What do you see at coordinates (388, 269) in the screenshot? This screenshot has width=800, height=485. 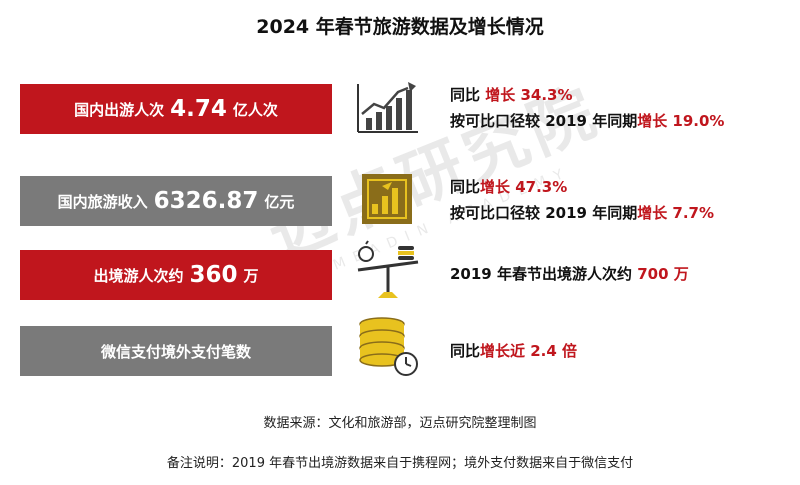 I see `balance-scale-icon` at bounding box center [388, 269].